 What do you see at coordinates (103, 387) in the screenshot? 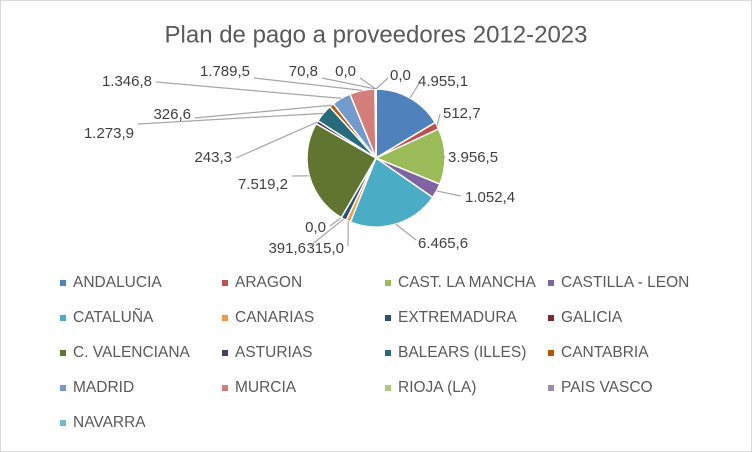
I see `legend-label: MADRID` at bounding box center [103, 387].